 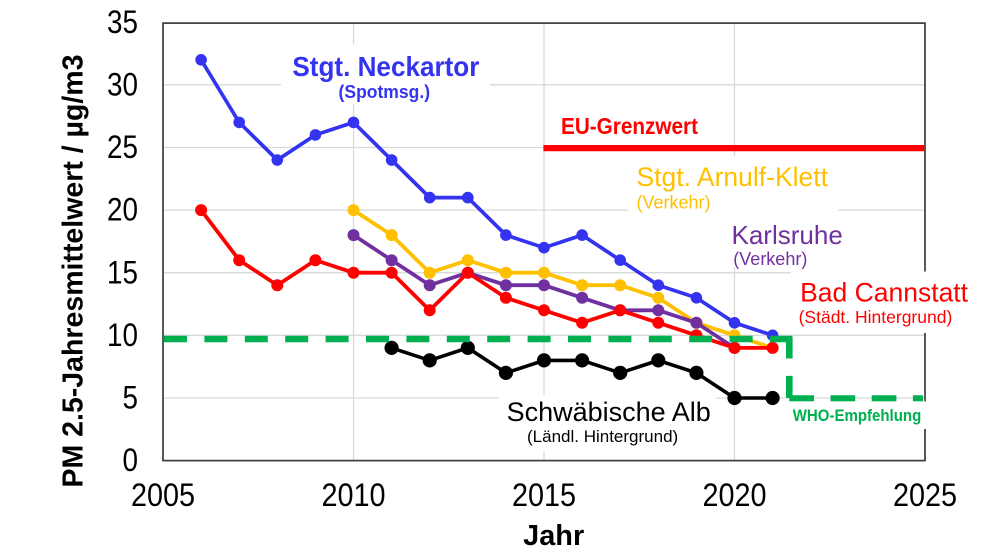 What do you see at coordinates (122, 85) in the screenshot?
I see `svg-text: 30` at bounding box center [122, 85].